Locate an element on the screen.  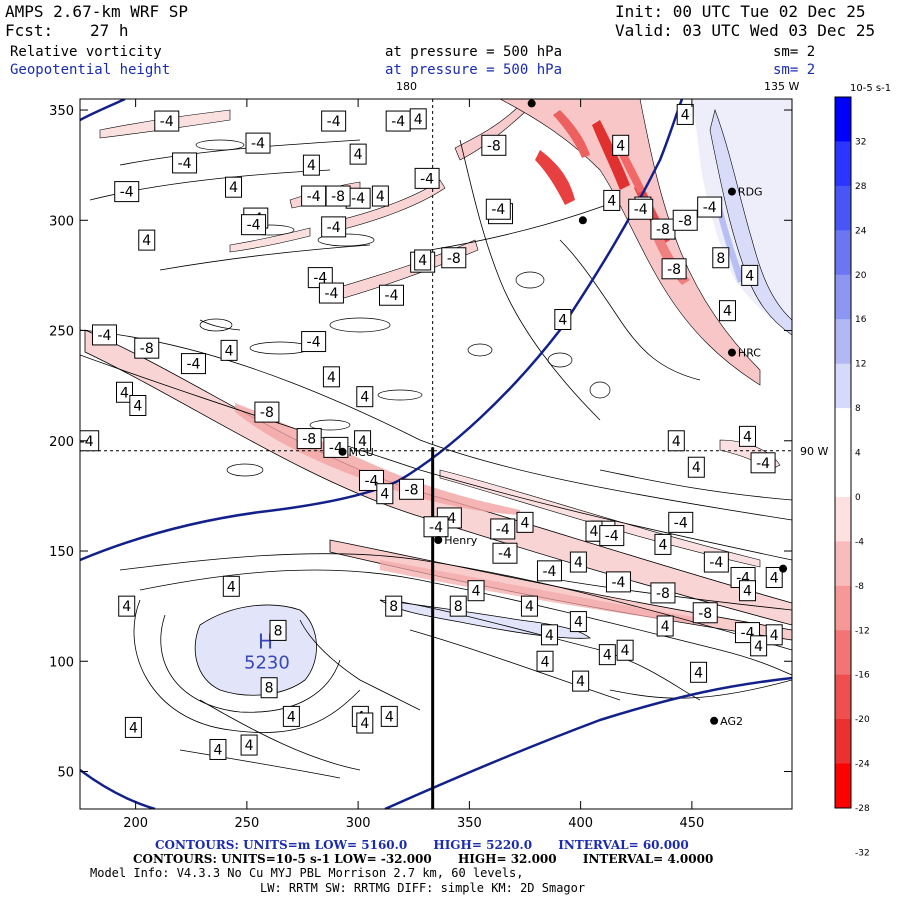
station-label: HRC is located at coordinates (749, 353).